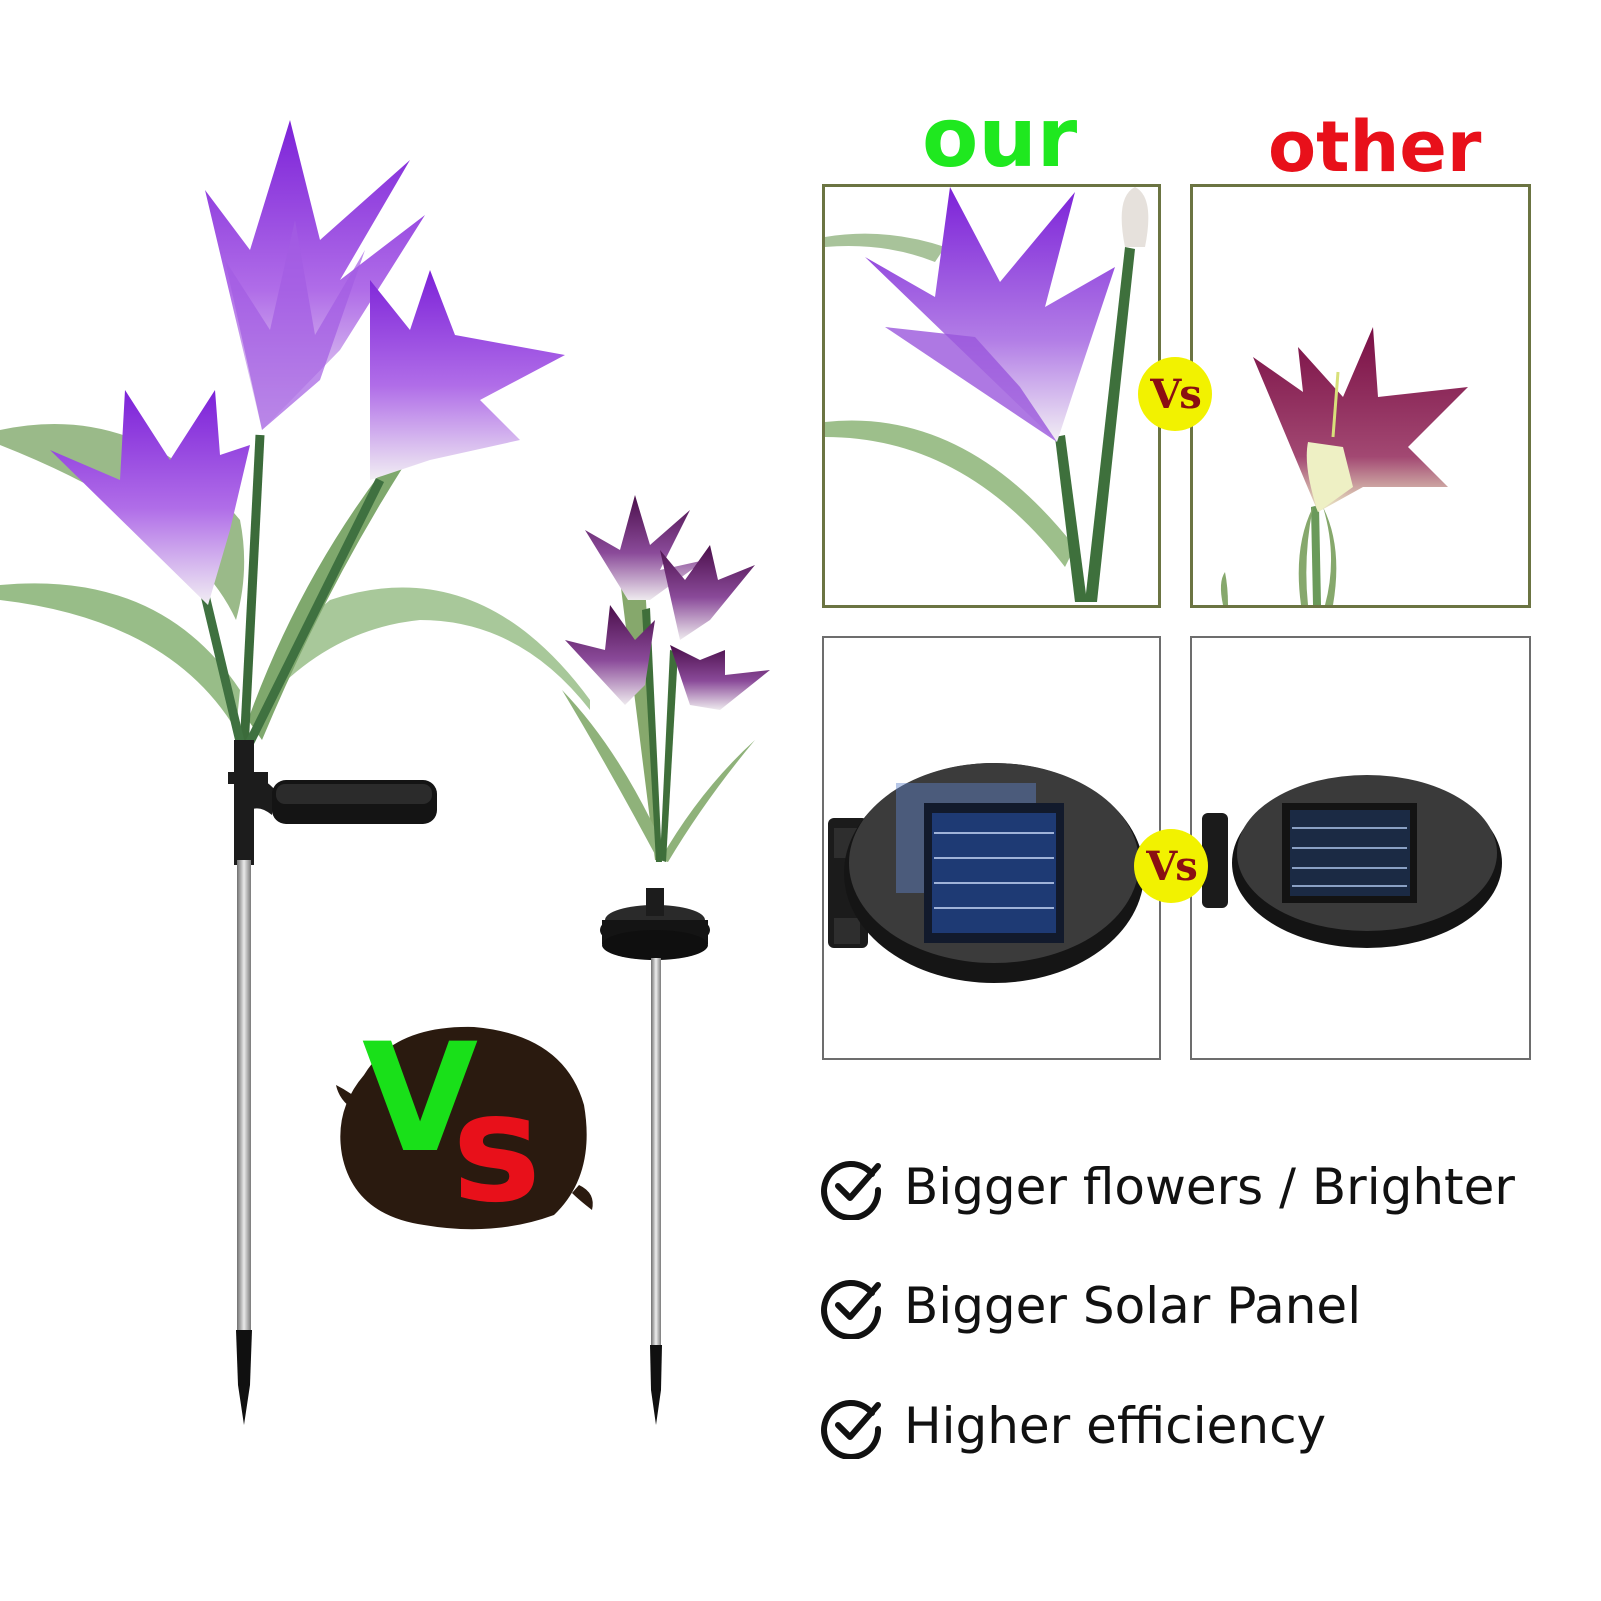  What do you see at coordinates (987, 394) in the screenshot?
I see `our-flower-image` at bounding box center [987, 394].